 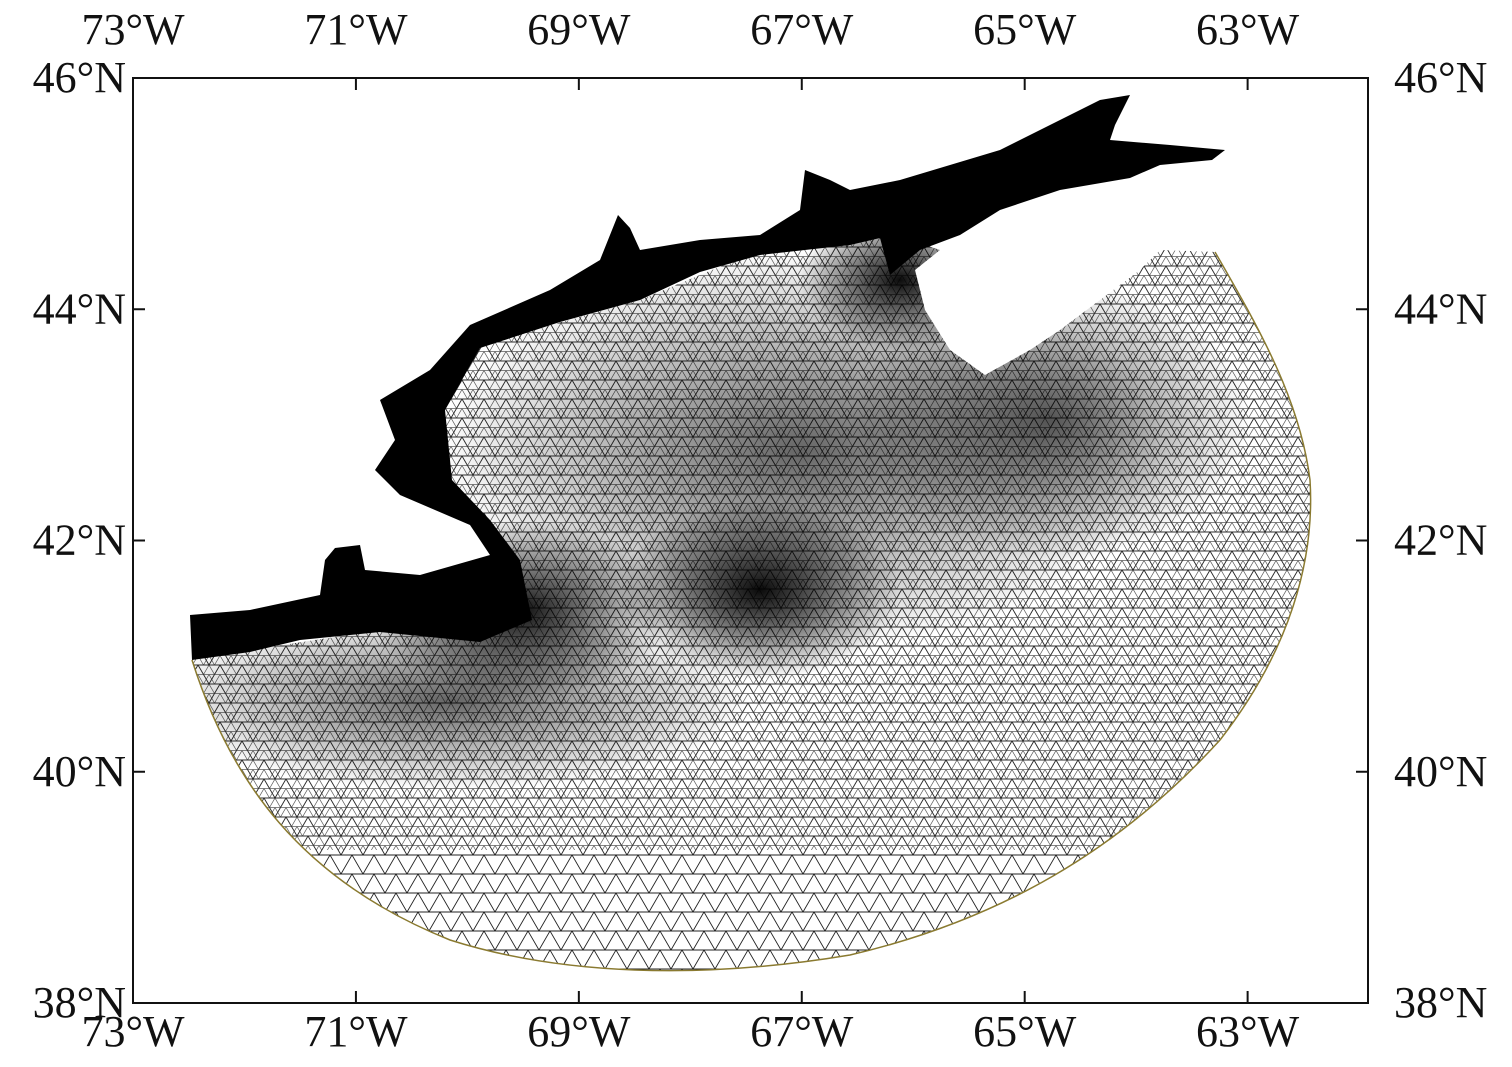 What do you see at coordinates (1440, 77) in the screenshot?
I see `y-tick-label-right: 46°N` at bounding box center [1440, 77].